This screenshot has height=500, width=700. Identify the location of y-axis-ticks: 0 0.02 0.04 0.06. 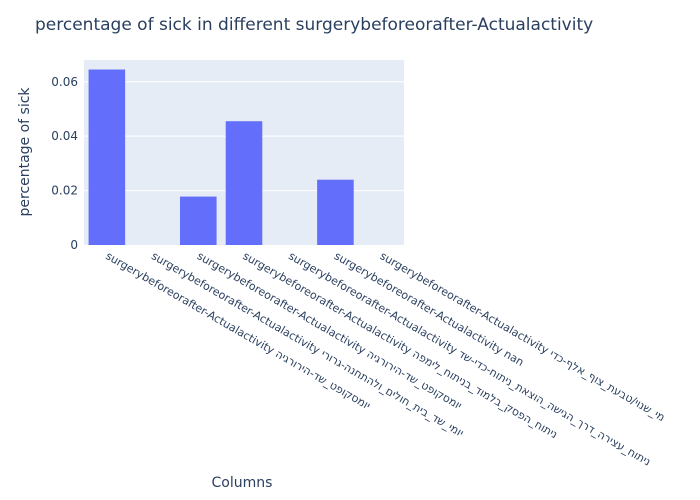
(64, 163).